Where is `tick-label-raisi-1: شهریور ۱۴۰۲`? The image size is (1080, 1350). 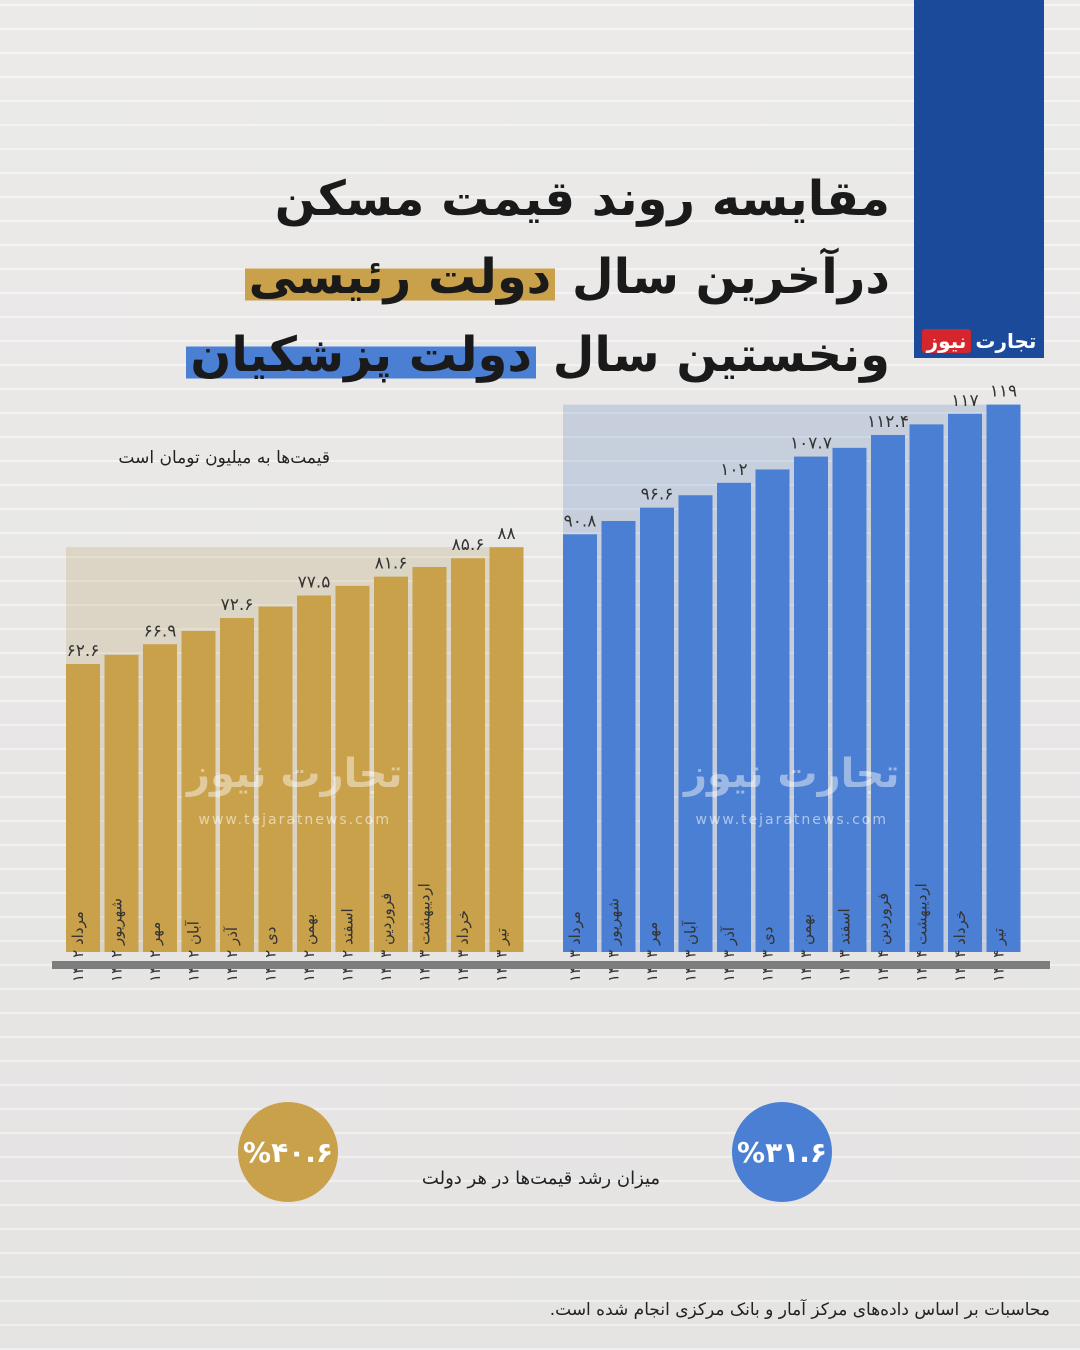 tick-label-raisi-1: شهریور ۱۴۰۲ is located at coordinates (117, 940).